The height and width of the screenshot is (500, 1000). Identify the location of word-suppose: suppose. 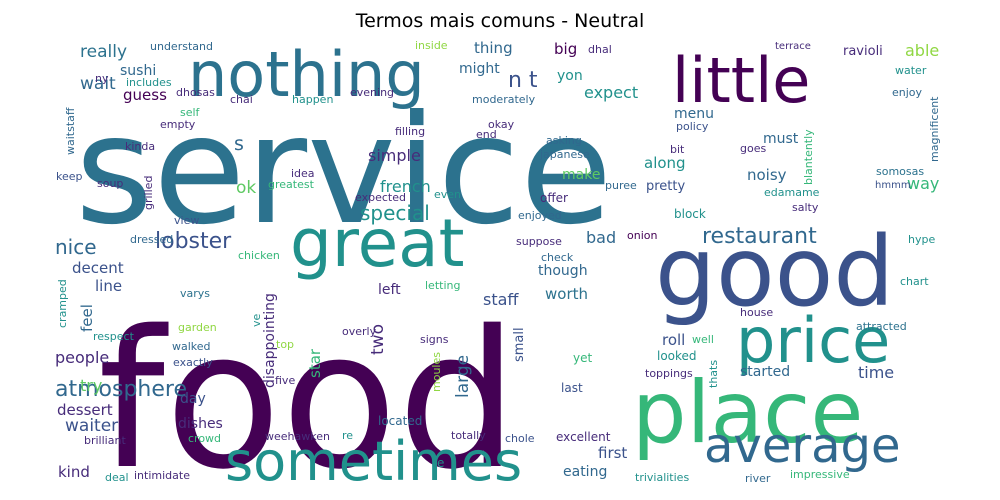
(539, 241).